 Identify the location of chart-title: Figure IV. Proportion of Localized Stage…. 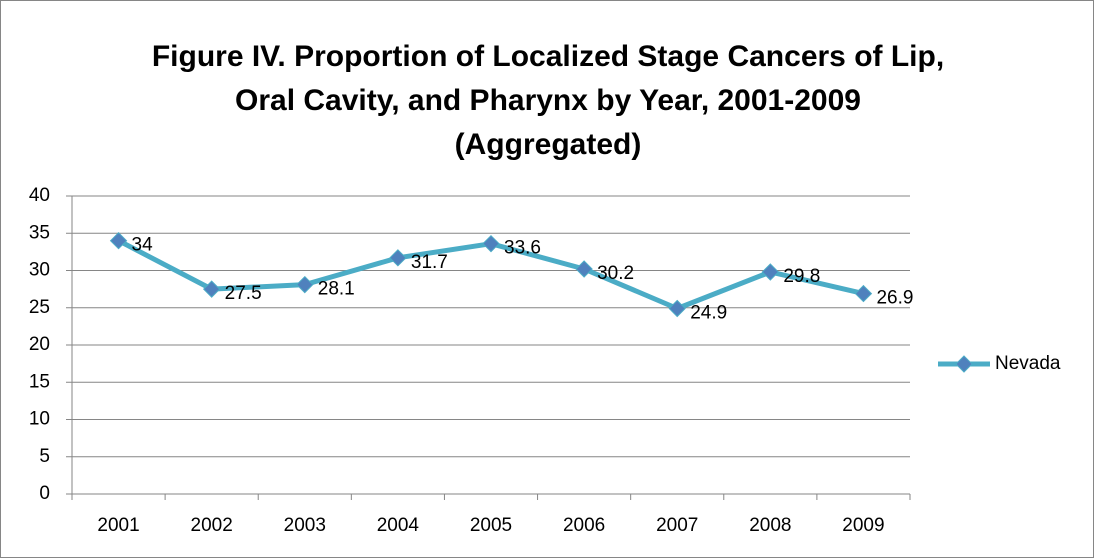
(548, 56).